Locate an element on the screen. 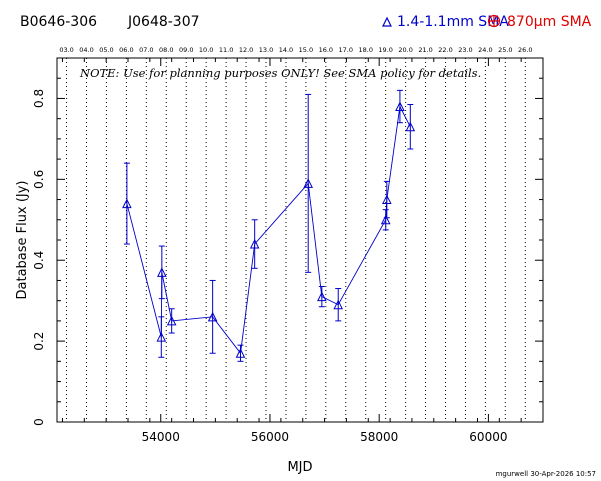 Image resolution: width=601 pixels, height=481 pixels. top-year-label: 25.0 is located at coordinates (505, 50).